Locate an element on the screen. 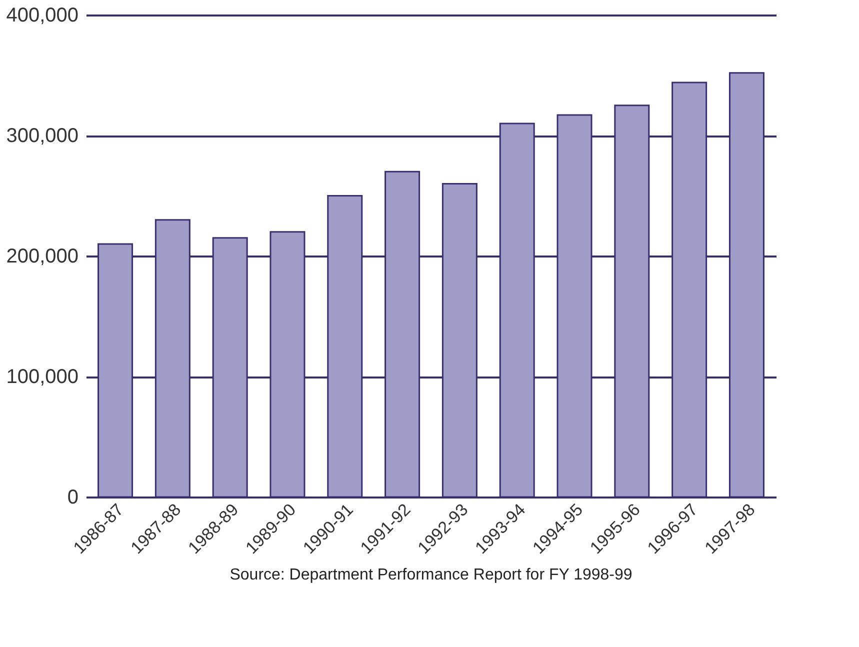 This screenshot has width=859, height=647. y-tick-label: 300,000 is located at coordinates (42, 136).